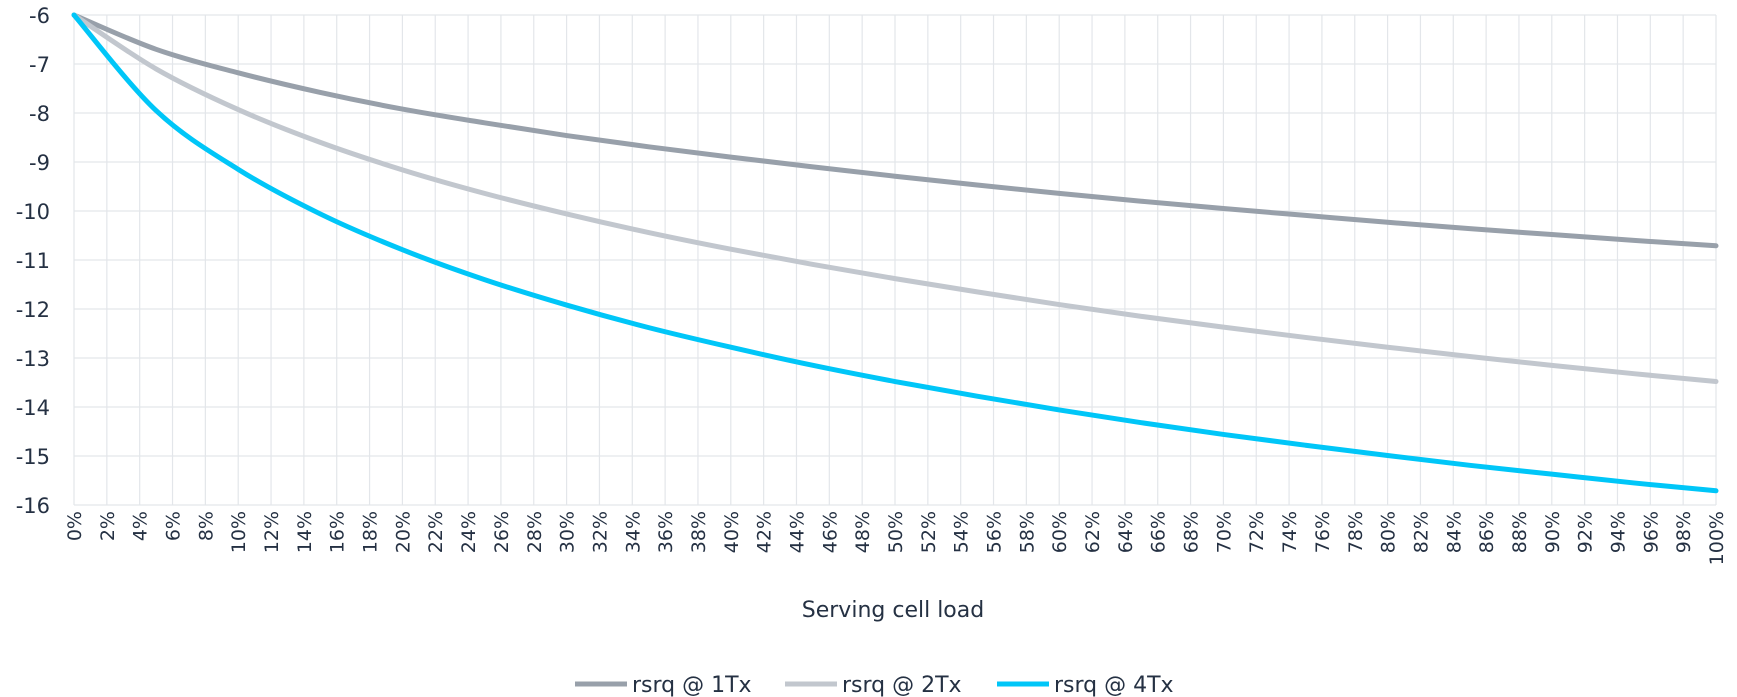 This screenshot has height=697, width=1737. What do you see at coordinates (1454, 532) in the screenshot?
I see `x-tick-label: 84%` at bounding box center [1454, 532].